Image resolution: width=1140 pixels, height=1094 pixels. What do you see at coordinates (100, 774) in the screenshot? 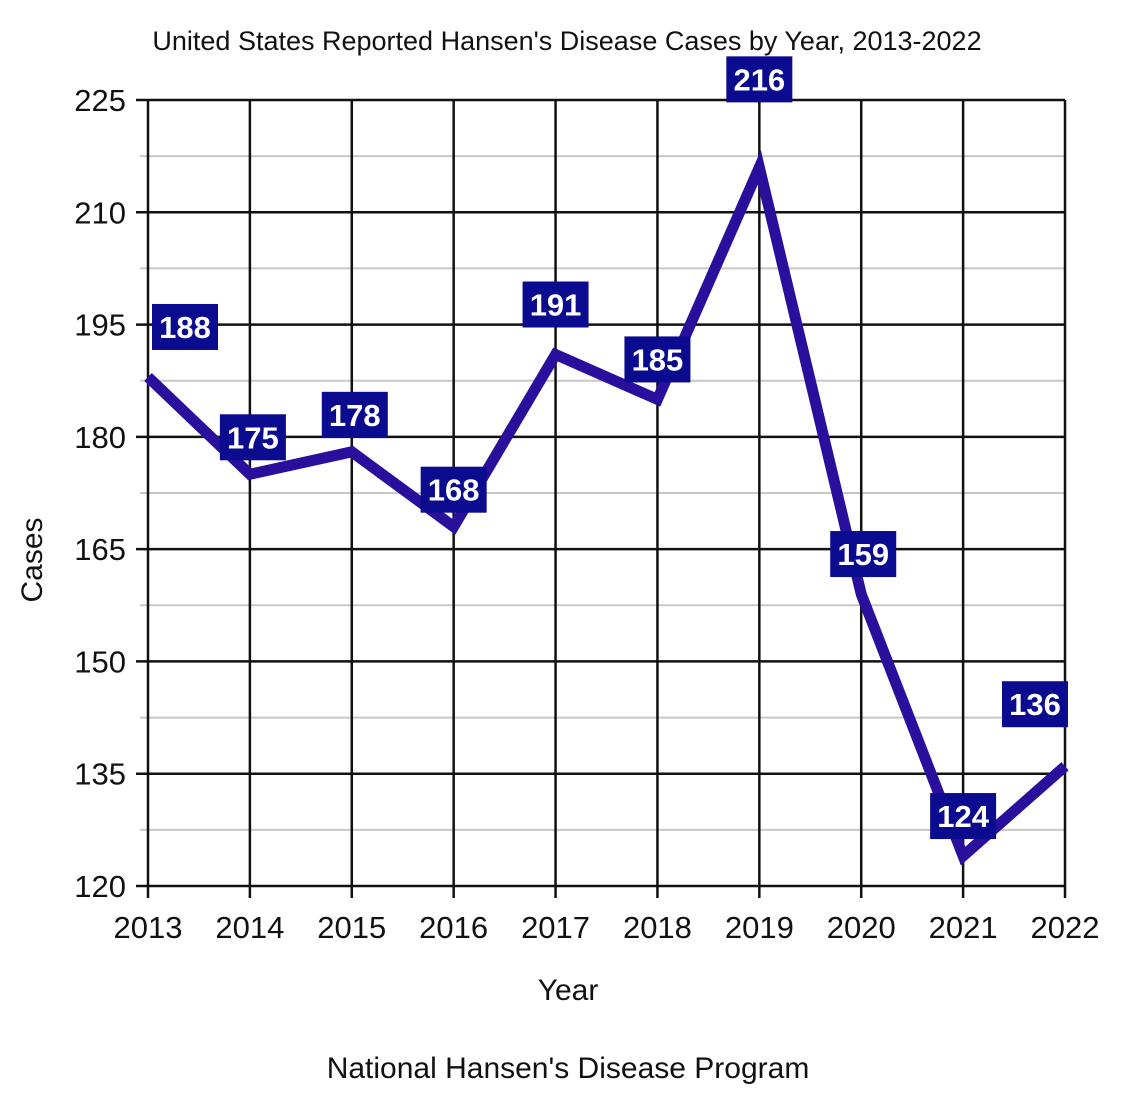
I see `y-tick-label: 135` at bounding box center [100, 774].